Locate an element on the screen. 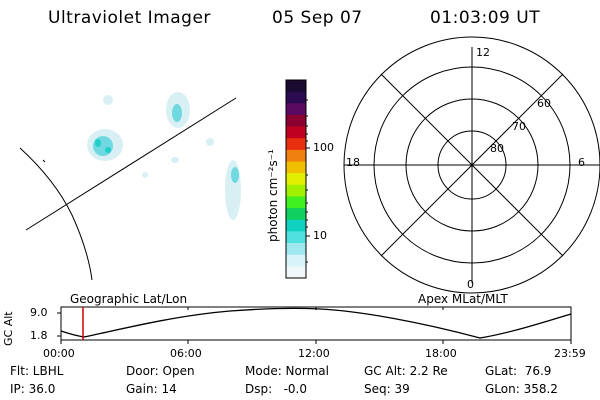 Image resolution: width=600 pixels, height=400 pixels. colorbar-label: photon cm⁻²s⁻¹ is located at coordinates (273, 195).